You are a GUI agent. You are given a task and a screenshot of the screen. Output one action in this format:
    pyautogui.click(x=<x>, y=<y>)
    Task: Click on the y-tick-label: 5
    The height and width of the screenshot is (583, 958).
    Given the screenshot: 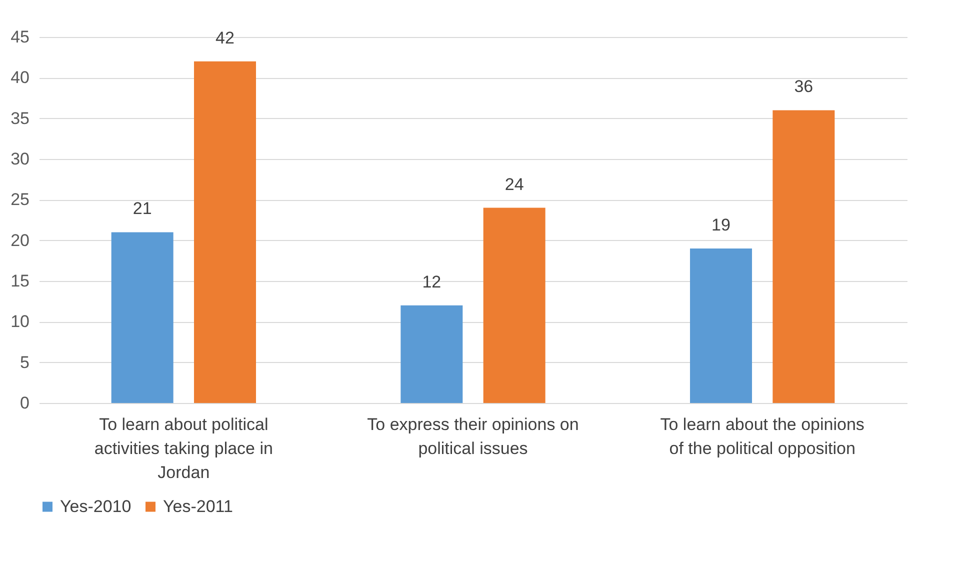 What is the action you would take?
    pyautogui.click(x=25, y=362)
    